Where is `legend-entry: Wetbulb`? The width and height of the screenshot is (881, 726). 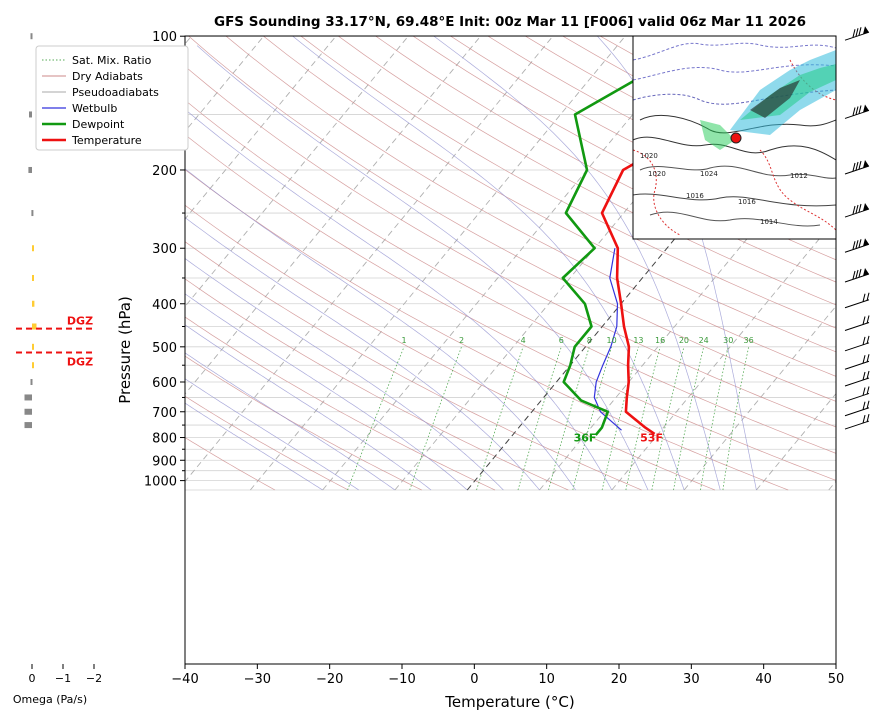 legend-entry: Wetbulb is located at coordinates (94, 108).